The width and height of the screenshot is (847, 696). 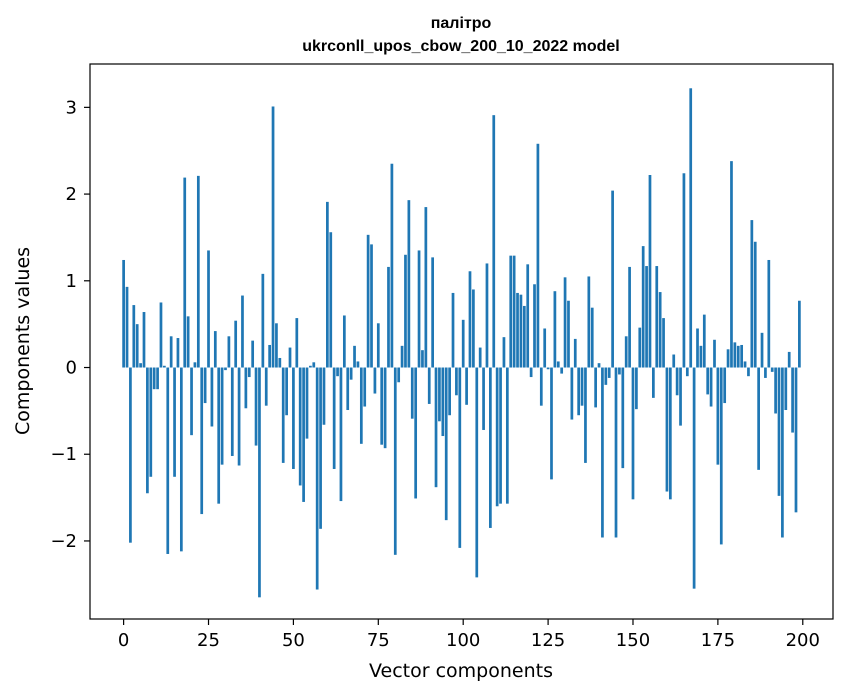 What do you see at coordinates (71, 107) in the screenshot?
I see `y-tick-label: 3` at bounding box center [71, 107].